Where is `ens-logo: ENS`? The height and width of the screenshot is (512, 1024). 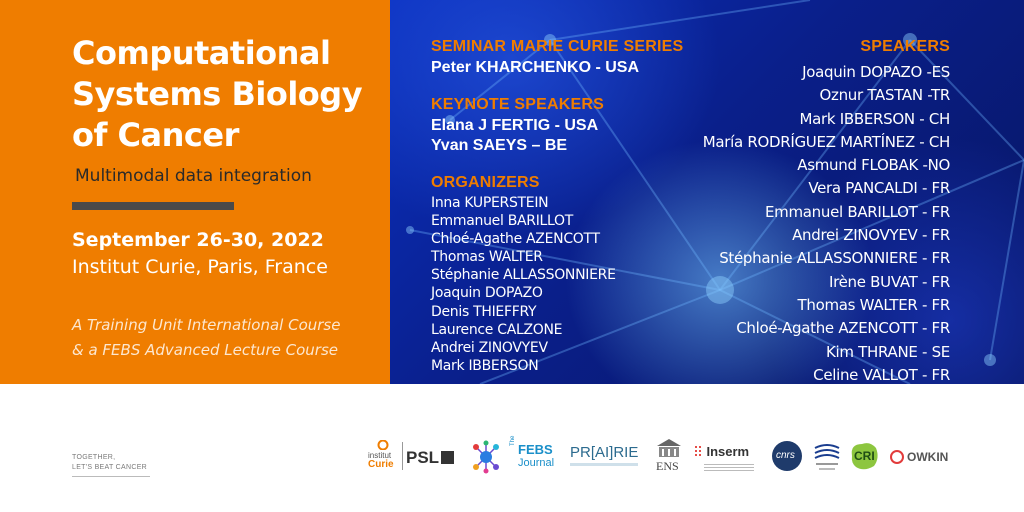 ens-logo: ENS is located at coordinates (669, 456).